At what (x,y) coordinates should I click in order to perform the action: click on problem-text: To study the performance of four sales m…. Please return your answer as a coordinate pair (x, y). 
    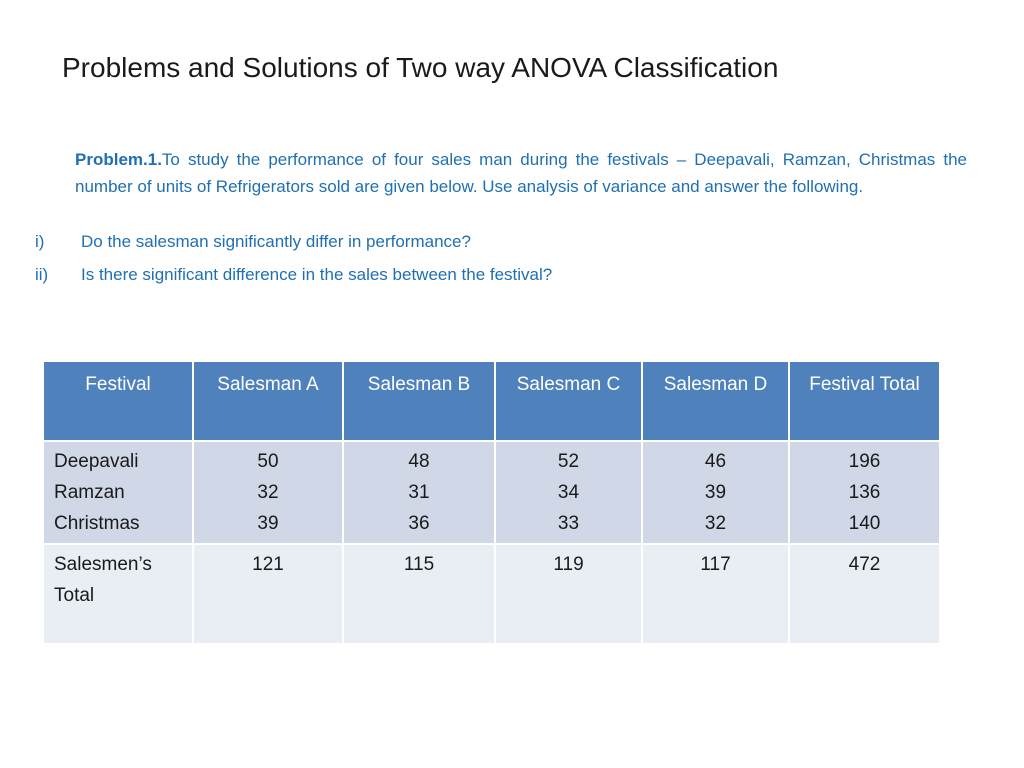
    Looking at the image, I should click on (521, 173).